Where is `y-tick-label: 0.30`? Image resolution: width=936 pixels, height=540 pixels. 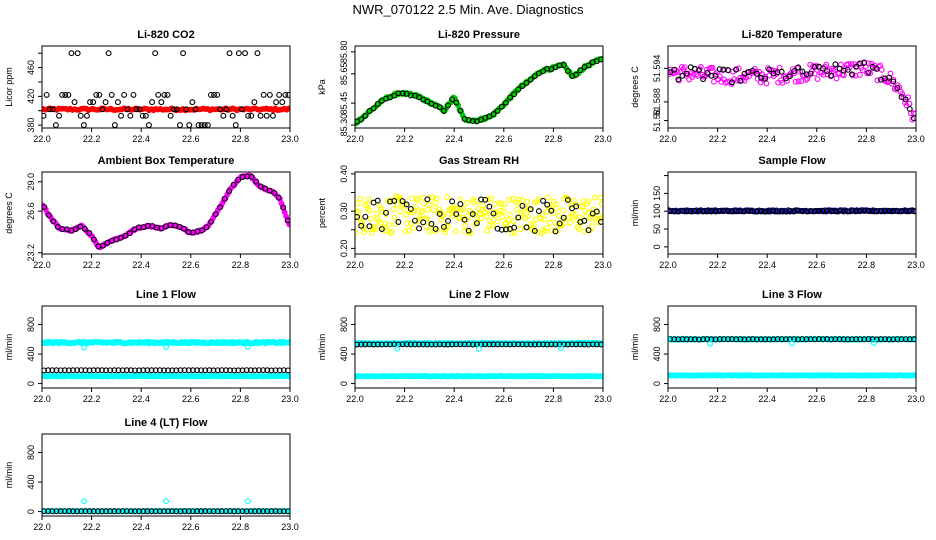
y-tick-label: 0.30 is located at coordinates (344, 211).